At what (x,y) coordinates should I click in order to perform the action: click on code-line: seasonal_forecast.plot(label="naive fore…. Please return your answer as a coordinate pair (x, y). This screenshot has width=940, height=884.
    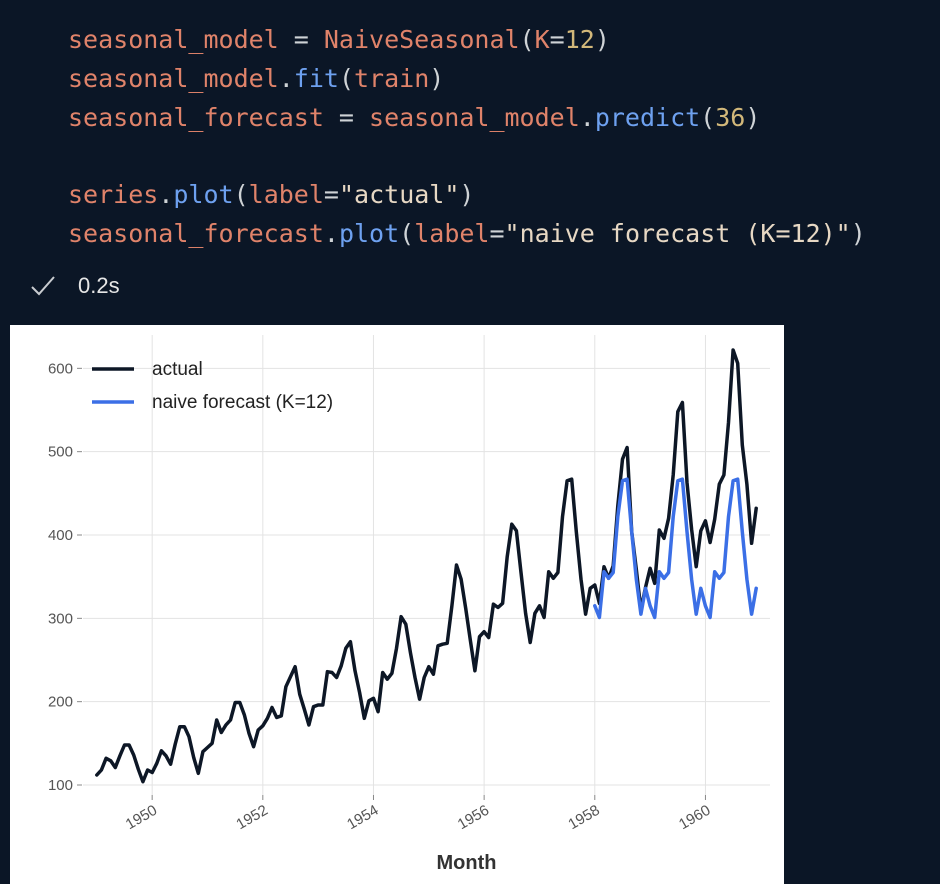
    Looking at the image, I should click on (467, 233).